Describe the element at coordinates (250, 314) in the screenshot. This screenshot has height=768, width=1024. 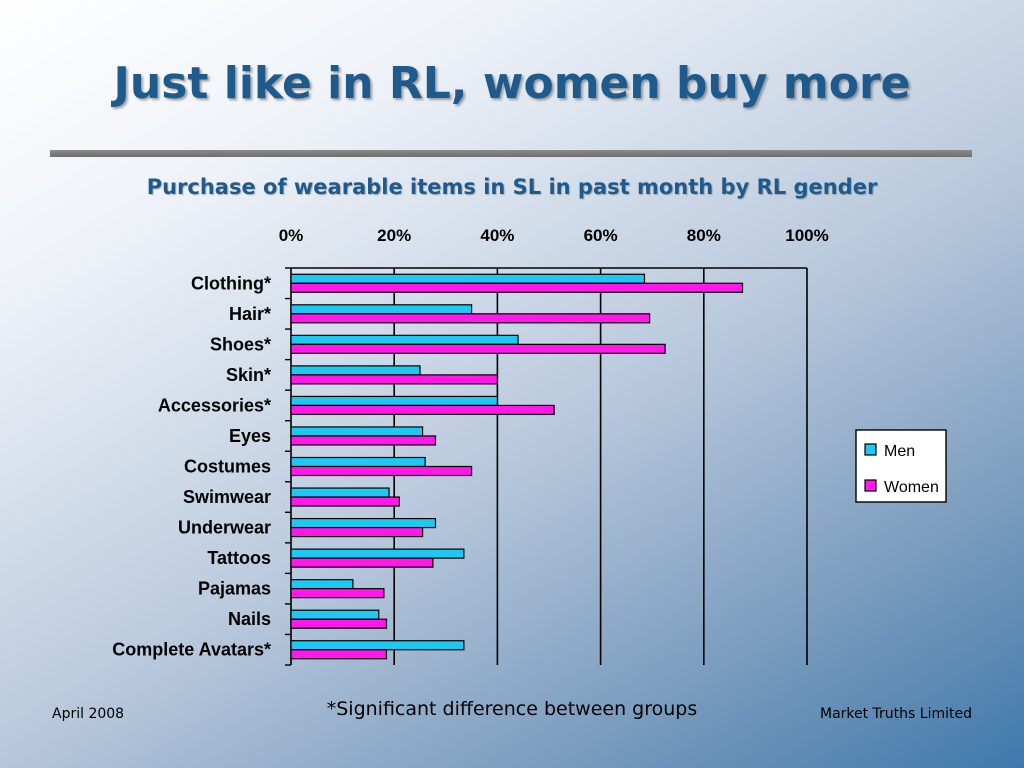
I see `category-label: Hair*` at that location.